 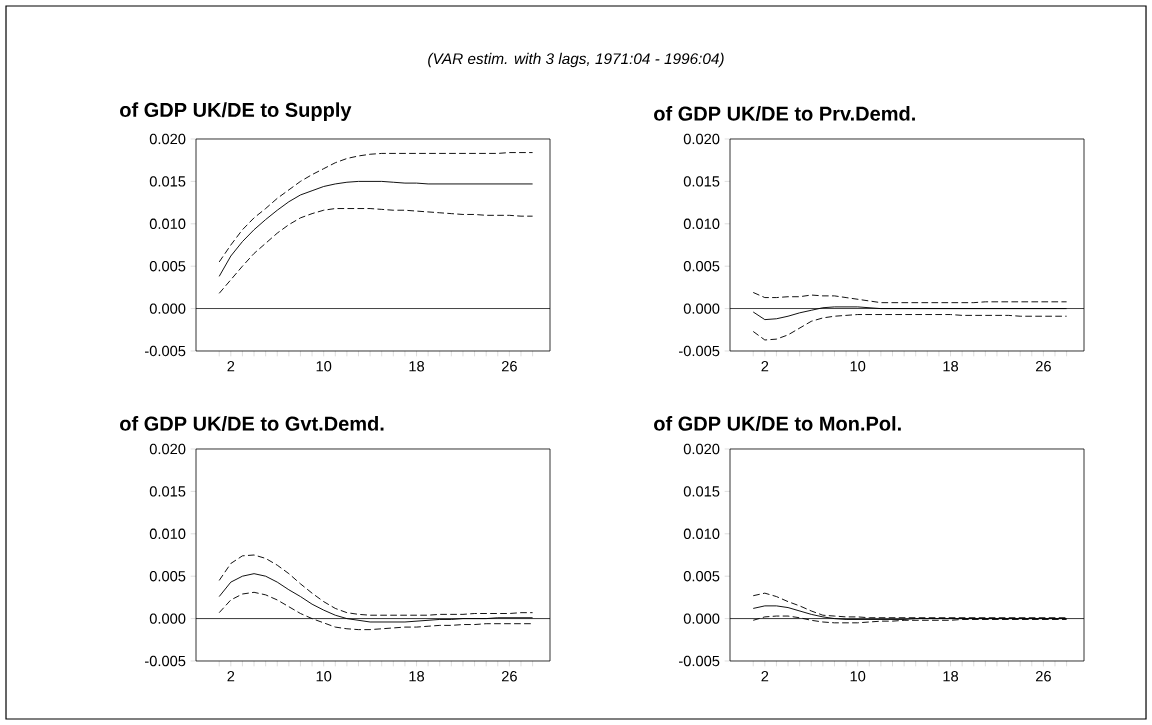 I want to click on chart-title: of GDP UK/DE to Gvt.Demd., so click(x=252, y=423).